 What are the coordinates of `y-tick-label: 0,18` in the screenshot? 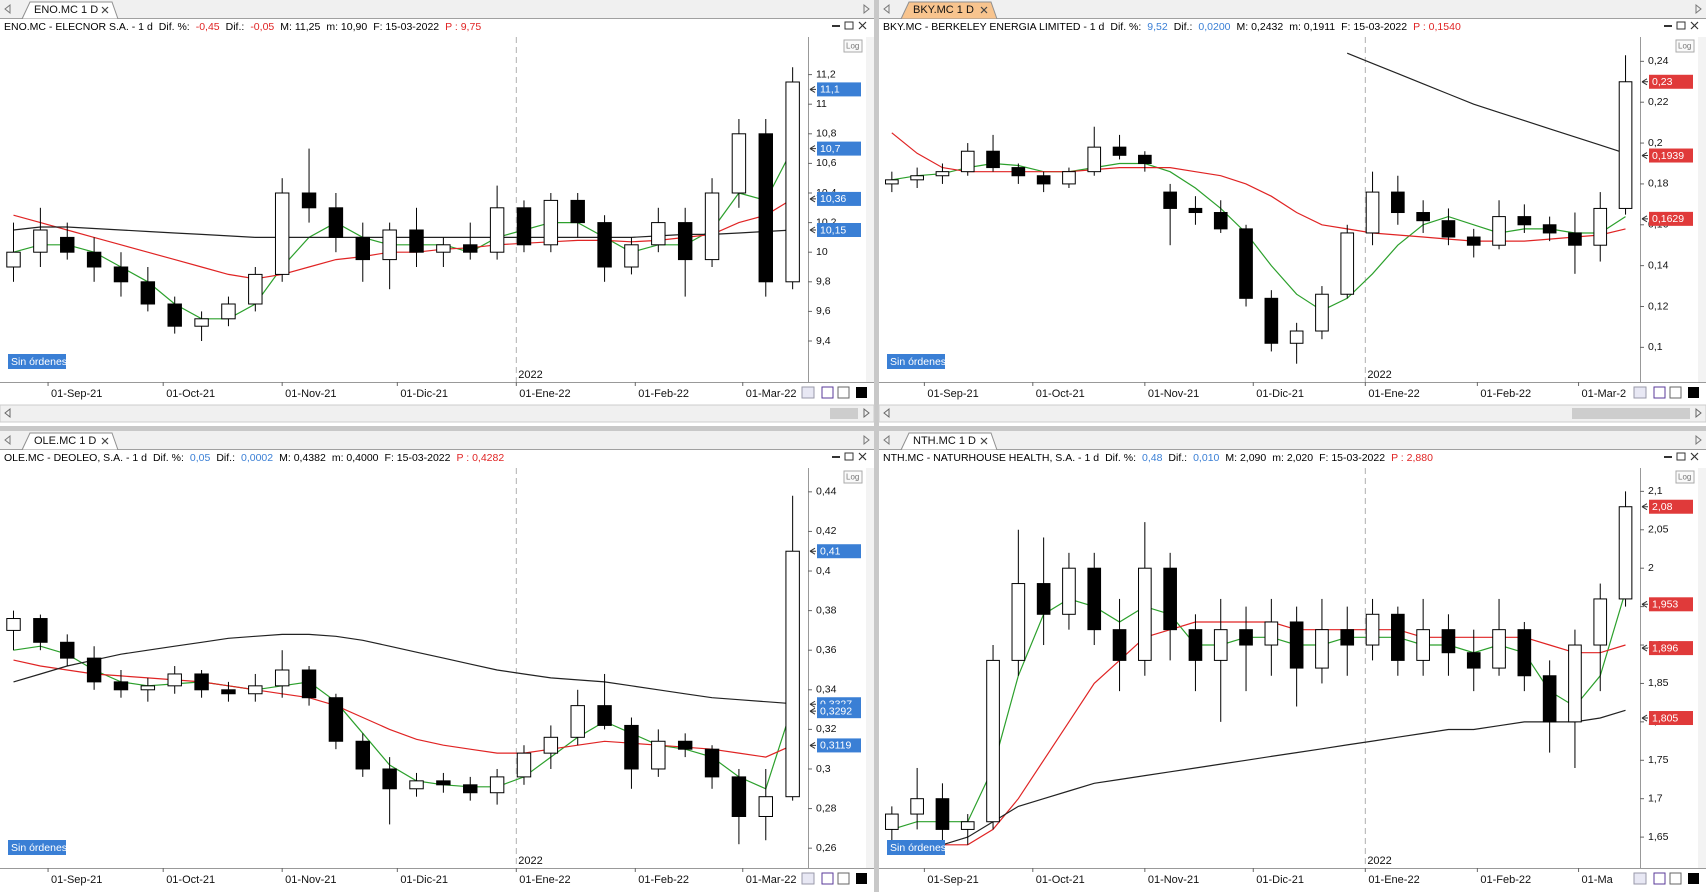 It's located at (1658, 184).